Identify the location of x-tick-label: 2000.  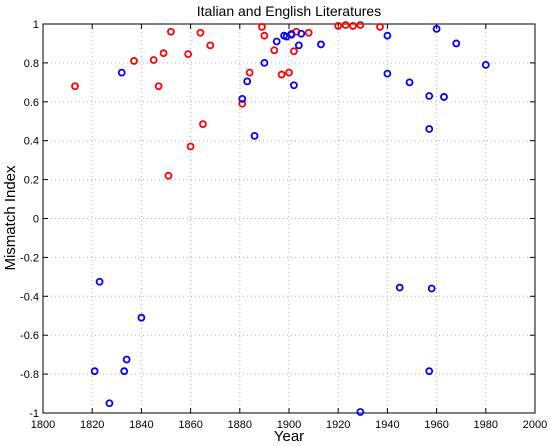
(535, 425).